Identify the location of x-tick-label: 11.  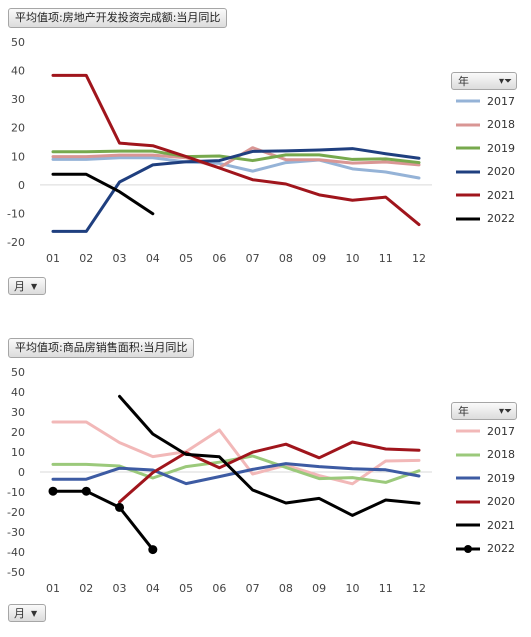
(386, 258).